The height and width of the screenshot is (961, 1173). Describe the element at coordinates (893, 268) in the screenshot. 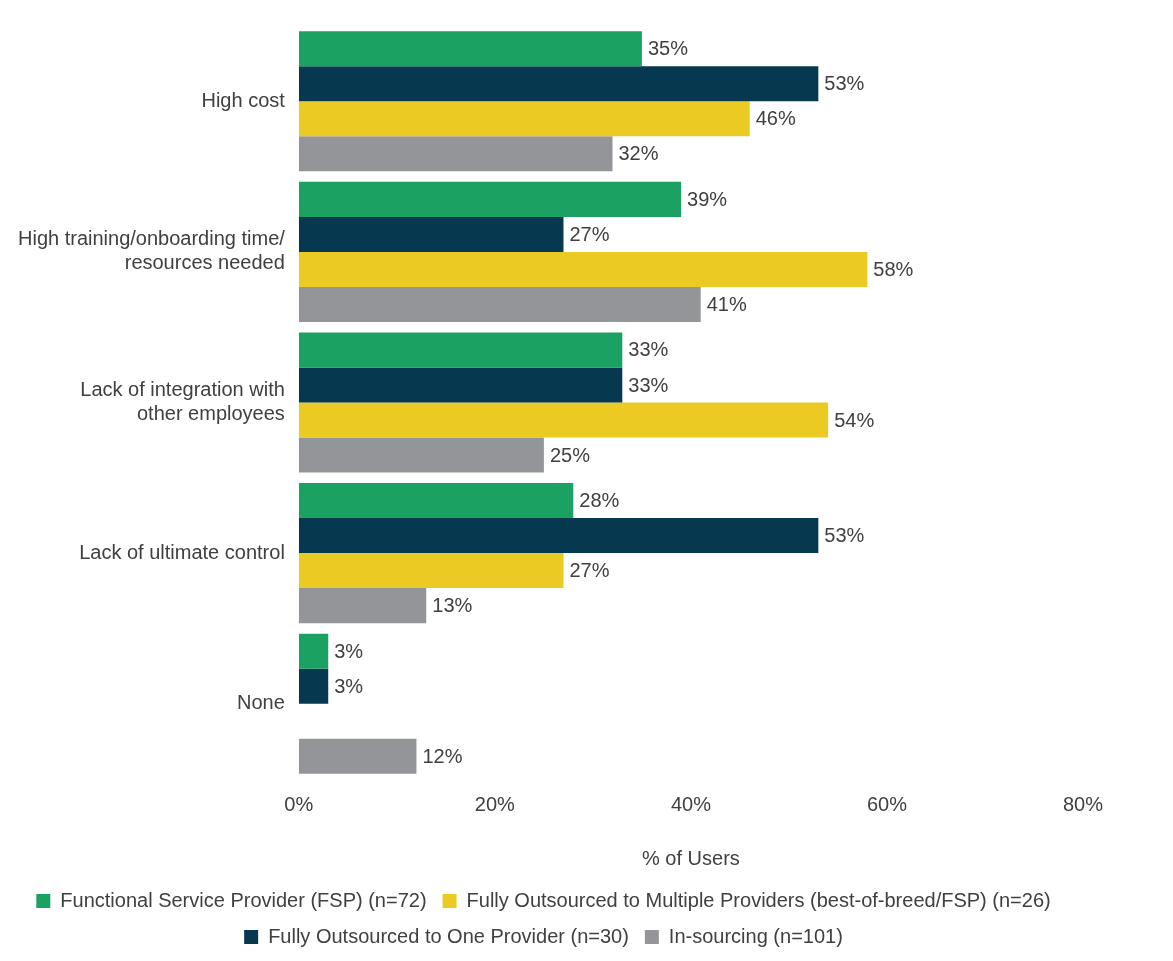

I see `data-label: 58%` at that location.